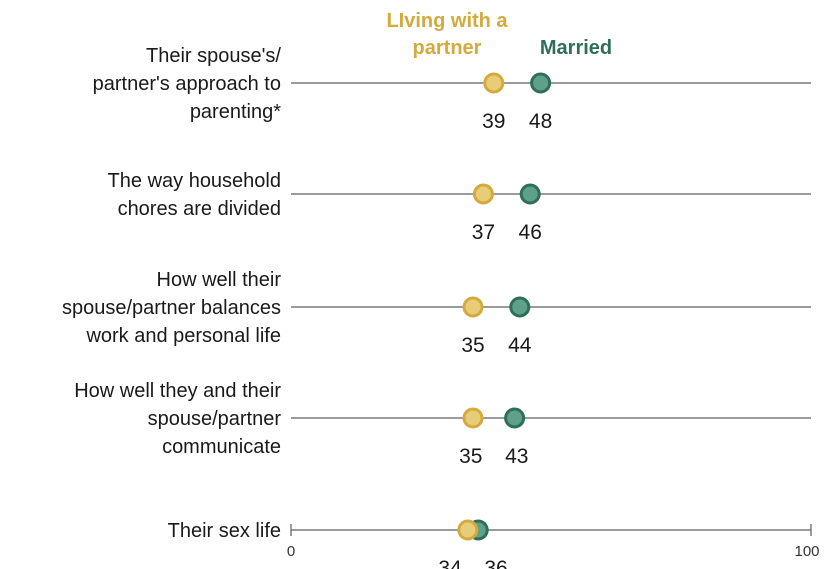 This screenshot has height=569, width=832. Describe the element at coordinates (576, 48) in the screenshot. I see `legend-label-married: Married` at that location.